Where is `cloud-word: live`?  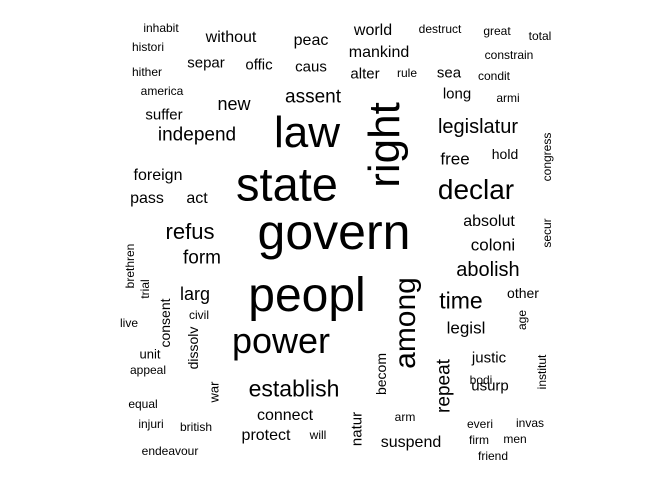 cloud-word: live is located at coordinates (129, 323).